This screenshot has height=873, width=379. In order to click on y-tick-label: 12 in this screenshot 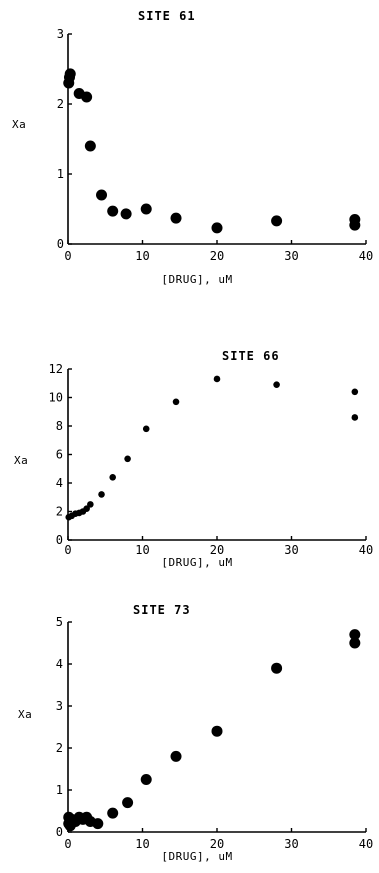, I will do `click(56, 369)`.